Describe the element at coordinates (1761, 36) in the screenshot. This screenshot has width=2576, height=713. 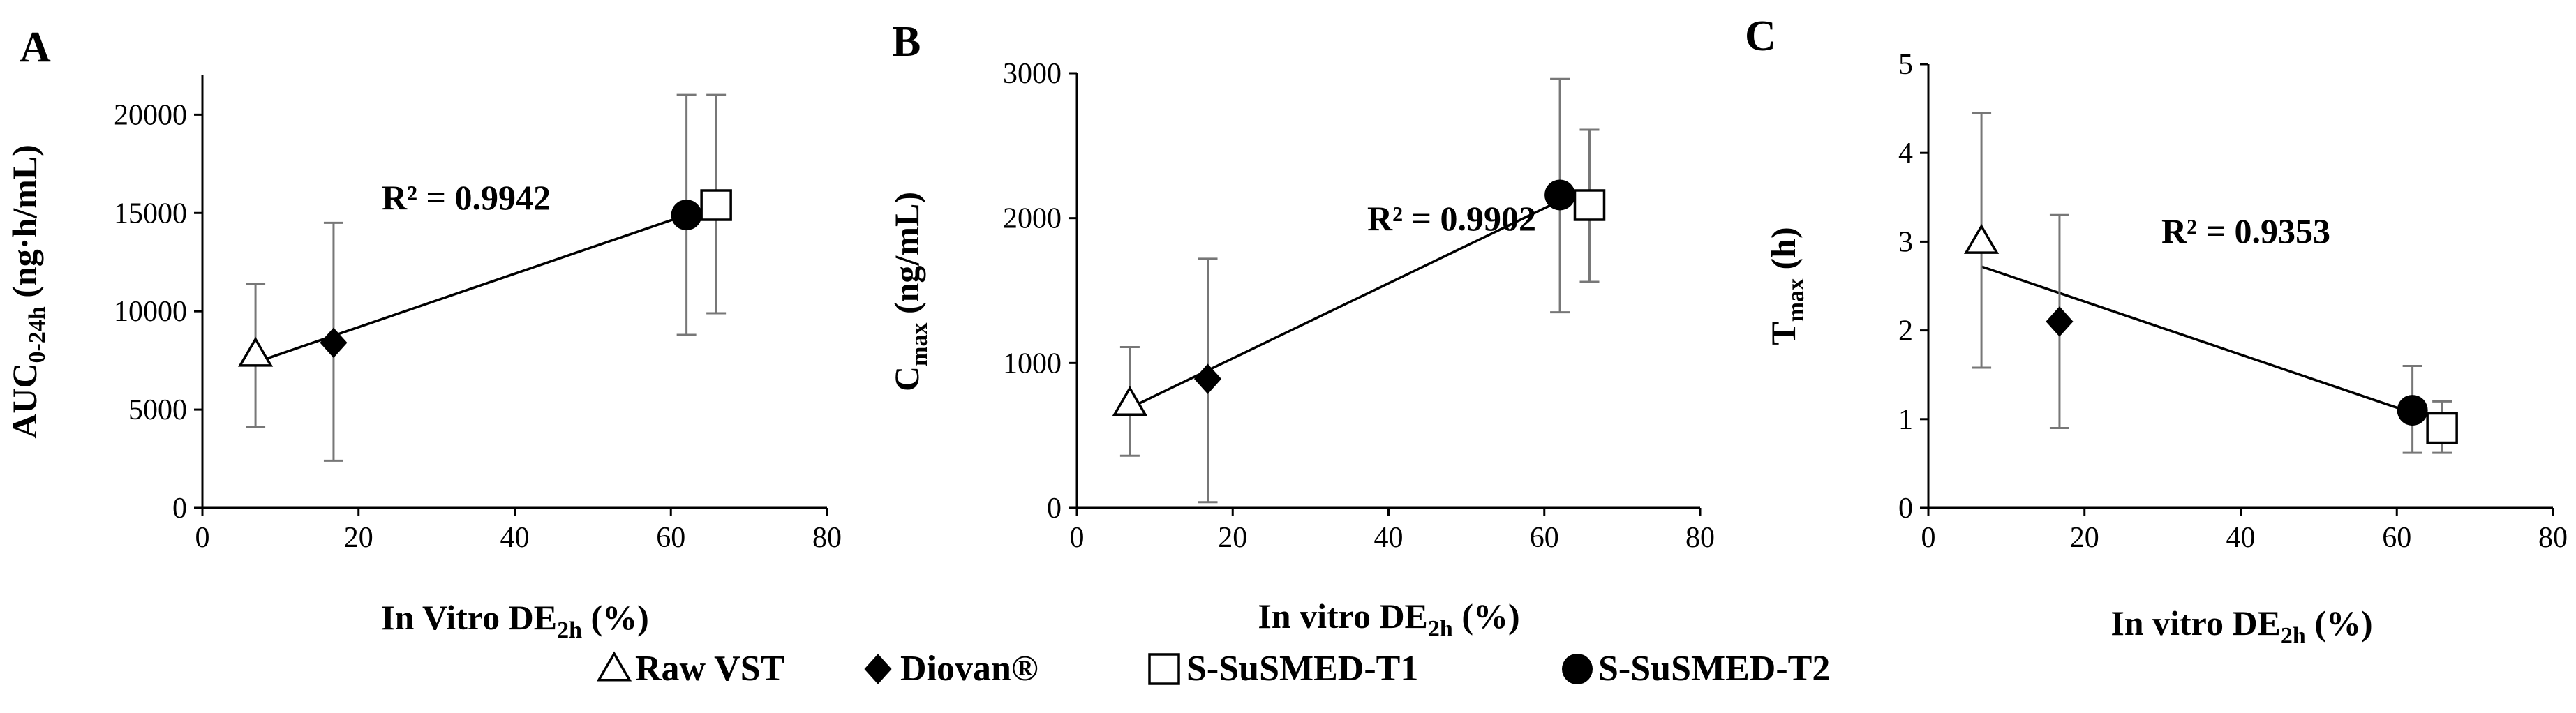
I see `panel-letter: C` at that location.